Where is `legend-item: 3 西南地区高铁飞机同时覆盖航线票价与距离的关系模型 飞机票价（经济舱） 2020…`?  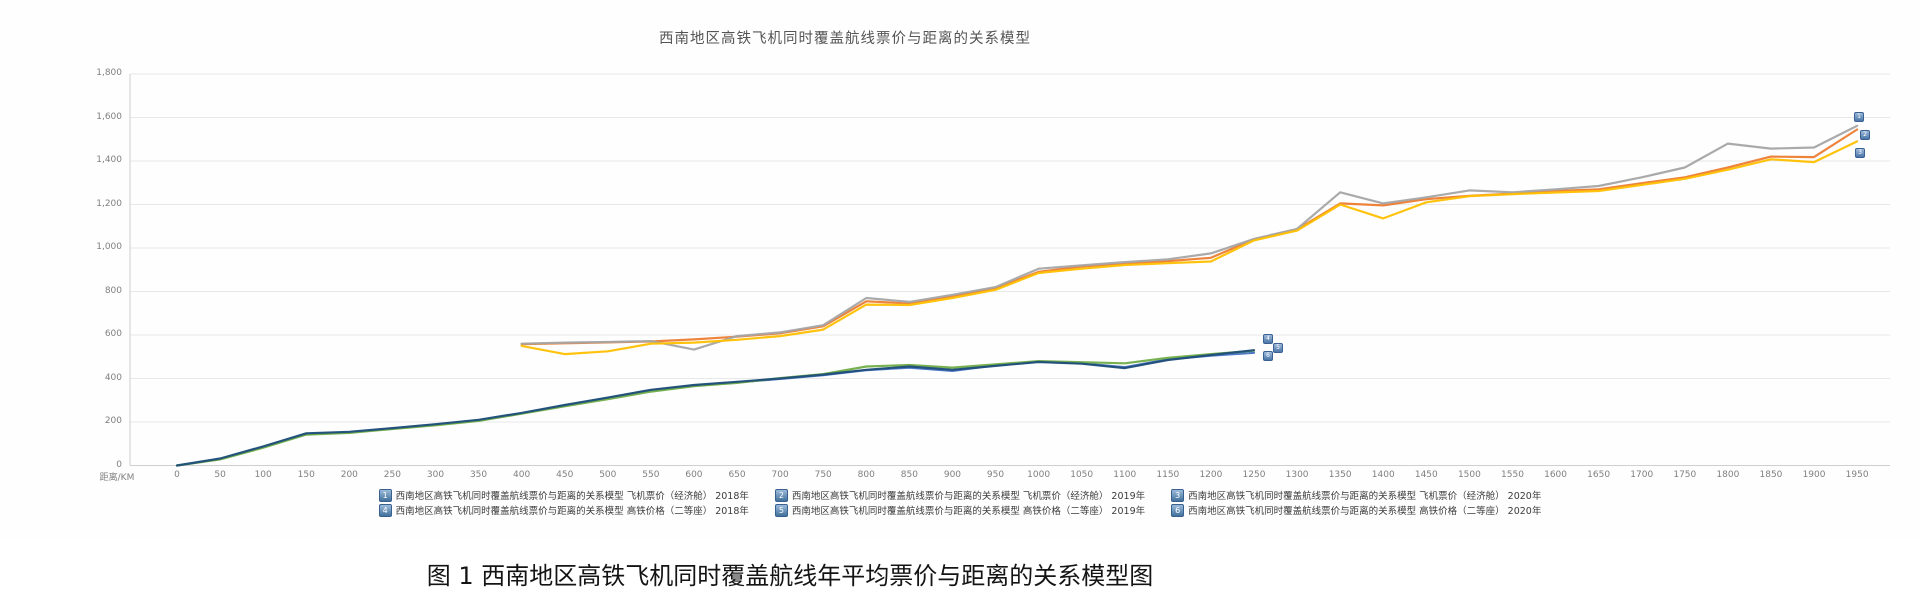
legend-item: 3 西南地区高铁飞机同时覆盖航线票价与距离的关系模型 飞机票价（经济舱） 2020… is located at coordinates (1356, 495).